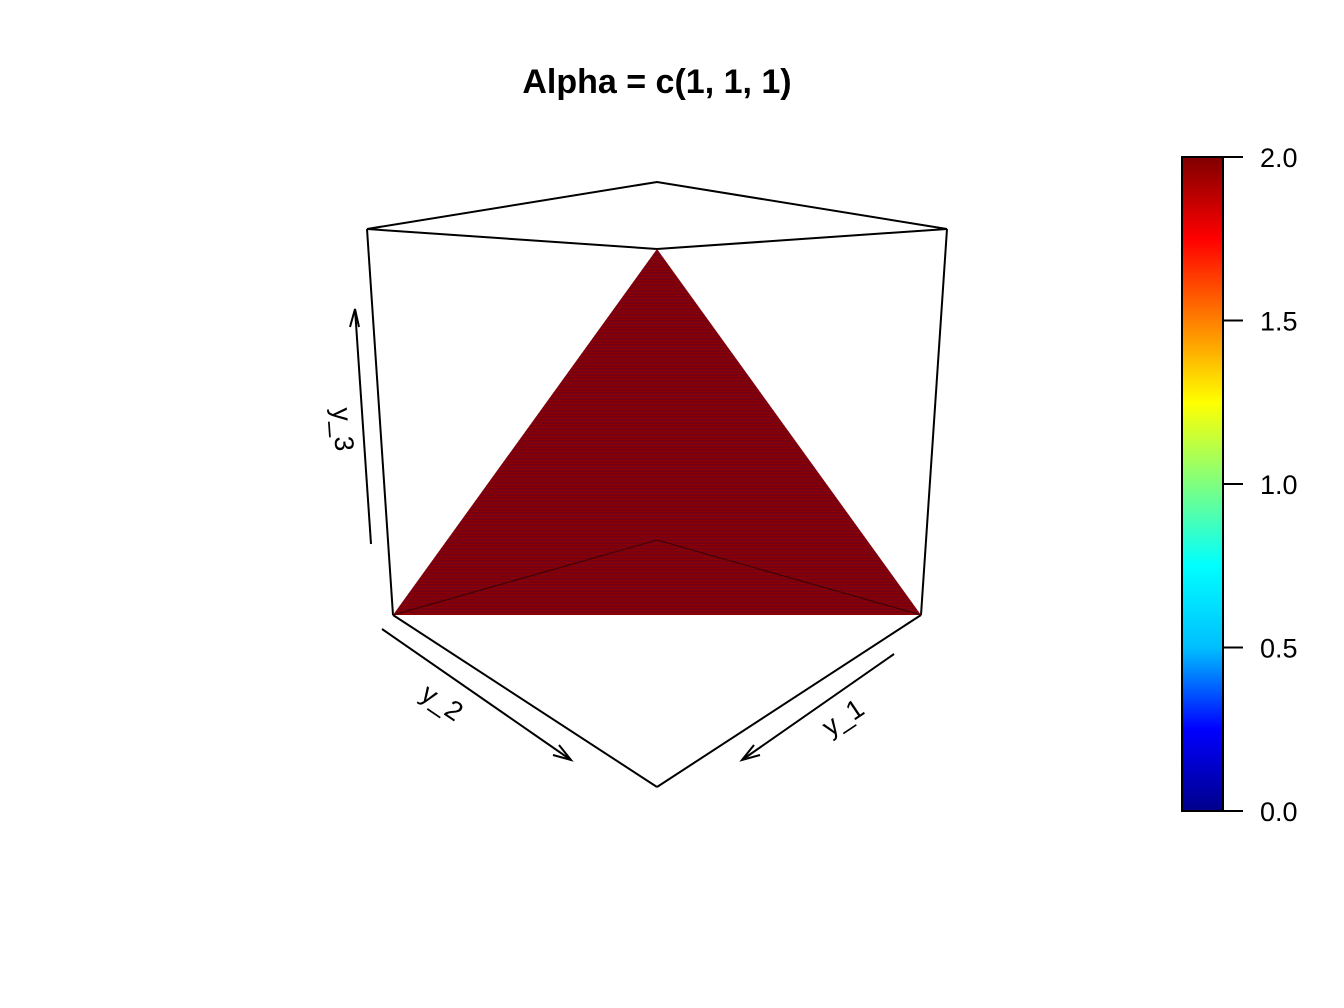 Image resolution: width=1344 pixels, height=1008 pixels. I want to click on box-edge-bottom-right, so click(789, 701).